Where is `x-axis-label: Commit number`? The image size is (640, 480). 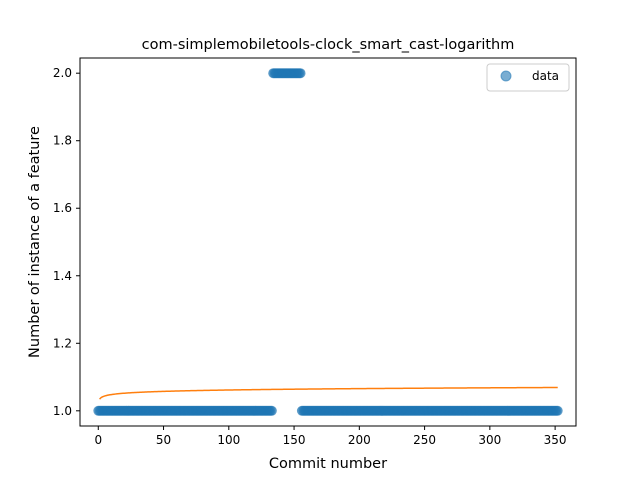 x-axis-label: Commit number is located at coordinates (328, 464).